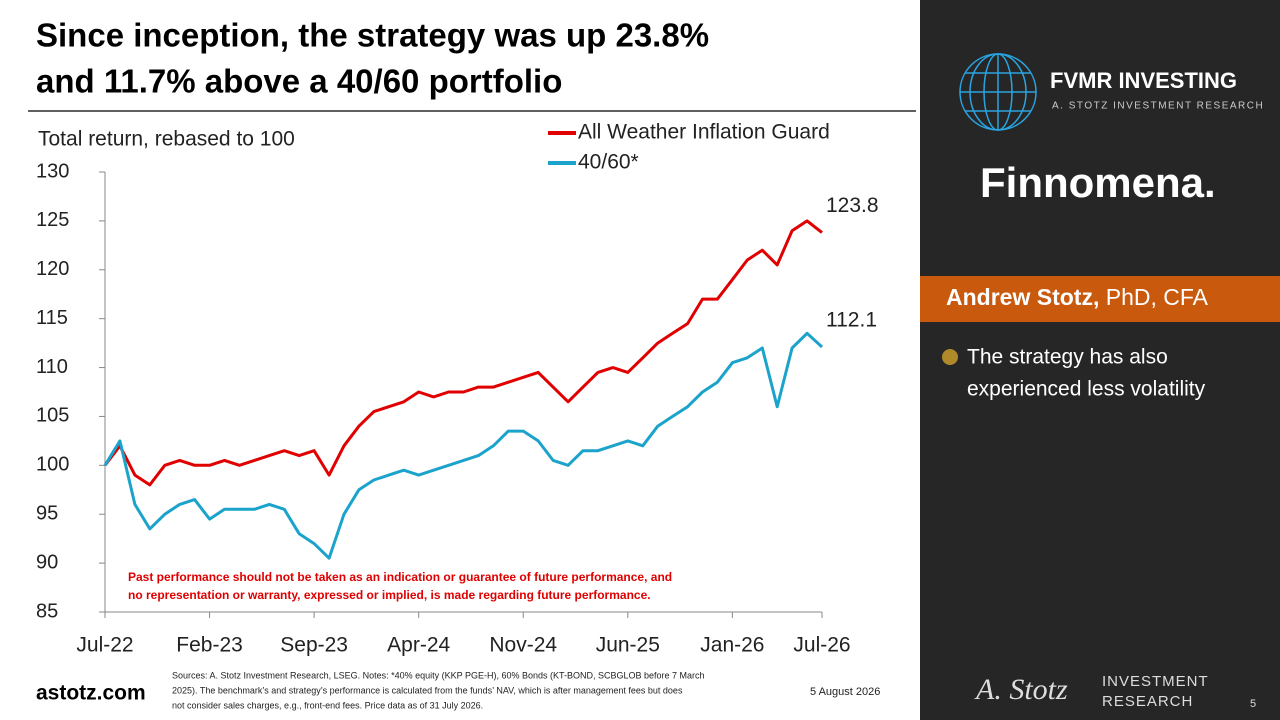  What do you see at coordinates (52, 269) in the screenshot?
I see `y-tick-label: 120` at bounding box center [52, 269].